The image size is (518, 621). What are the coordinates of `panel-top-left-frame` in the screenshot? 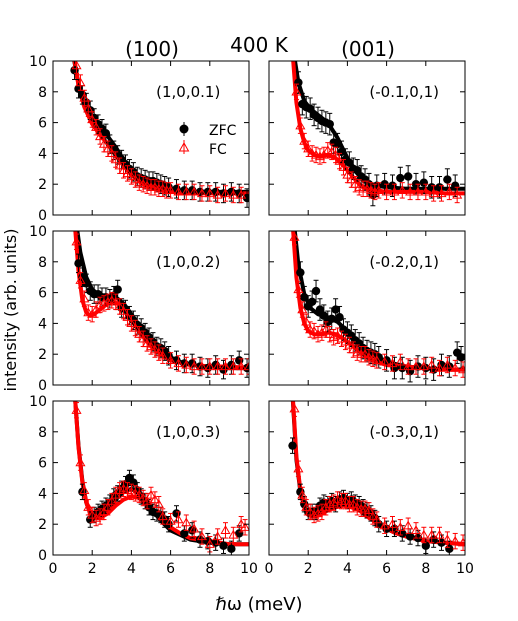 It's located at (151, 138).